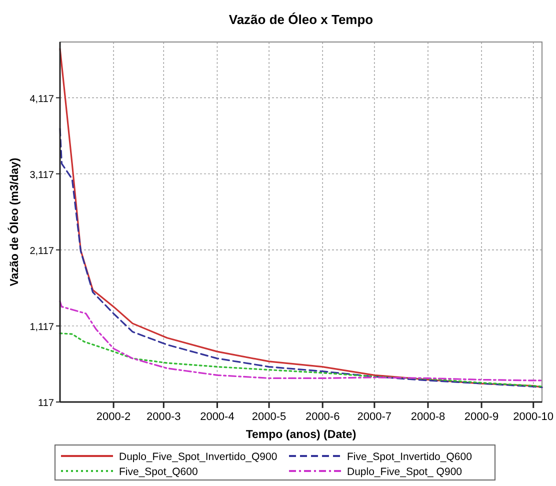 The image size is (556, 486). What do you see at coordinates (113, 417) in the screenshot?
I see `x-tick-label: 2000-2` at bounding box center [113, 417].